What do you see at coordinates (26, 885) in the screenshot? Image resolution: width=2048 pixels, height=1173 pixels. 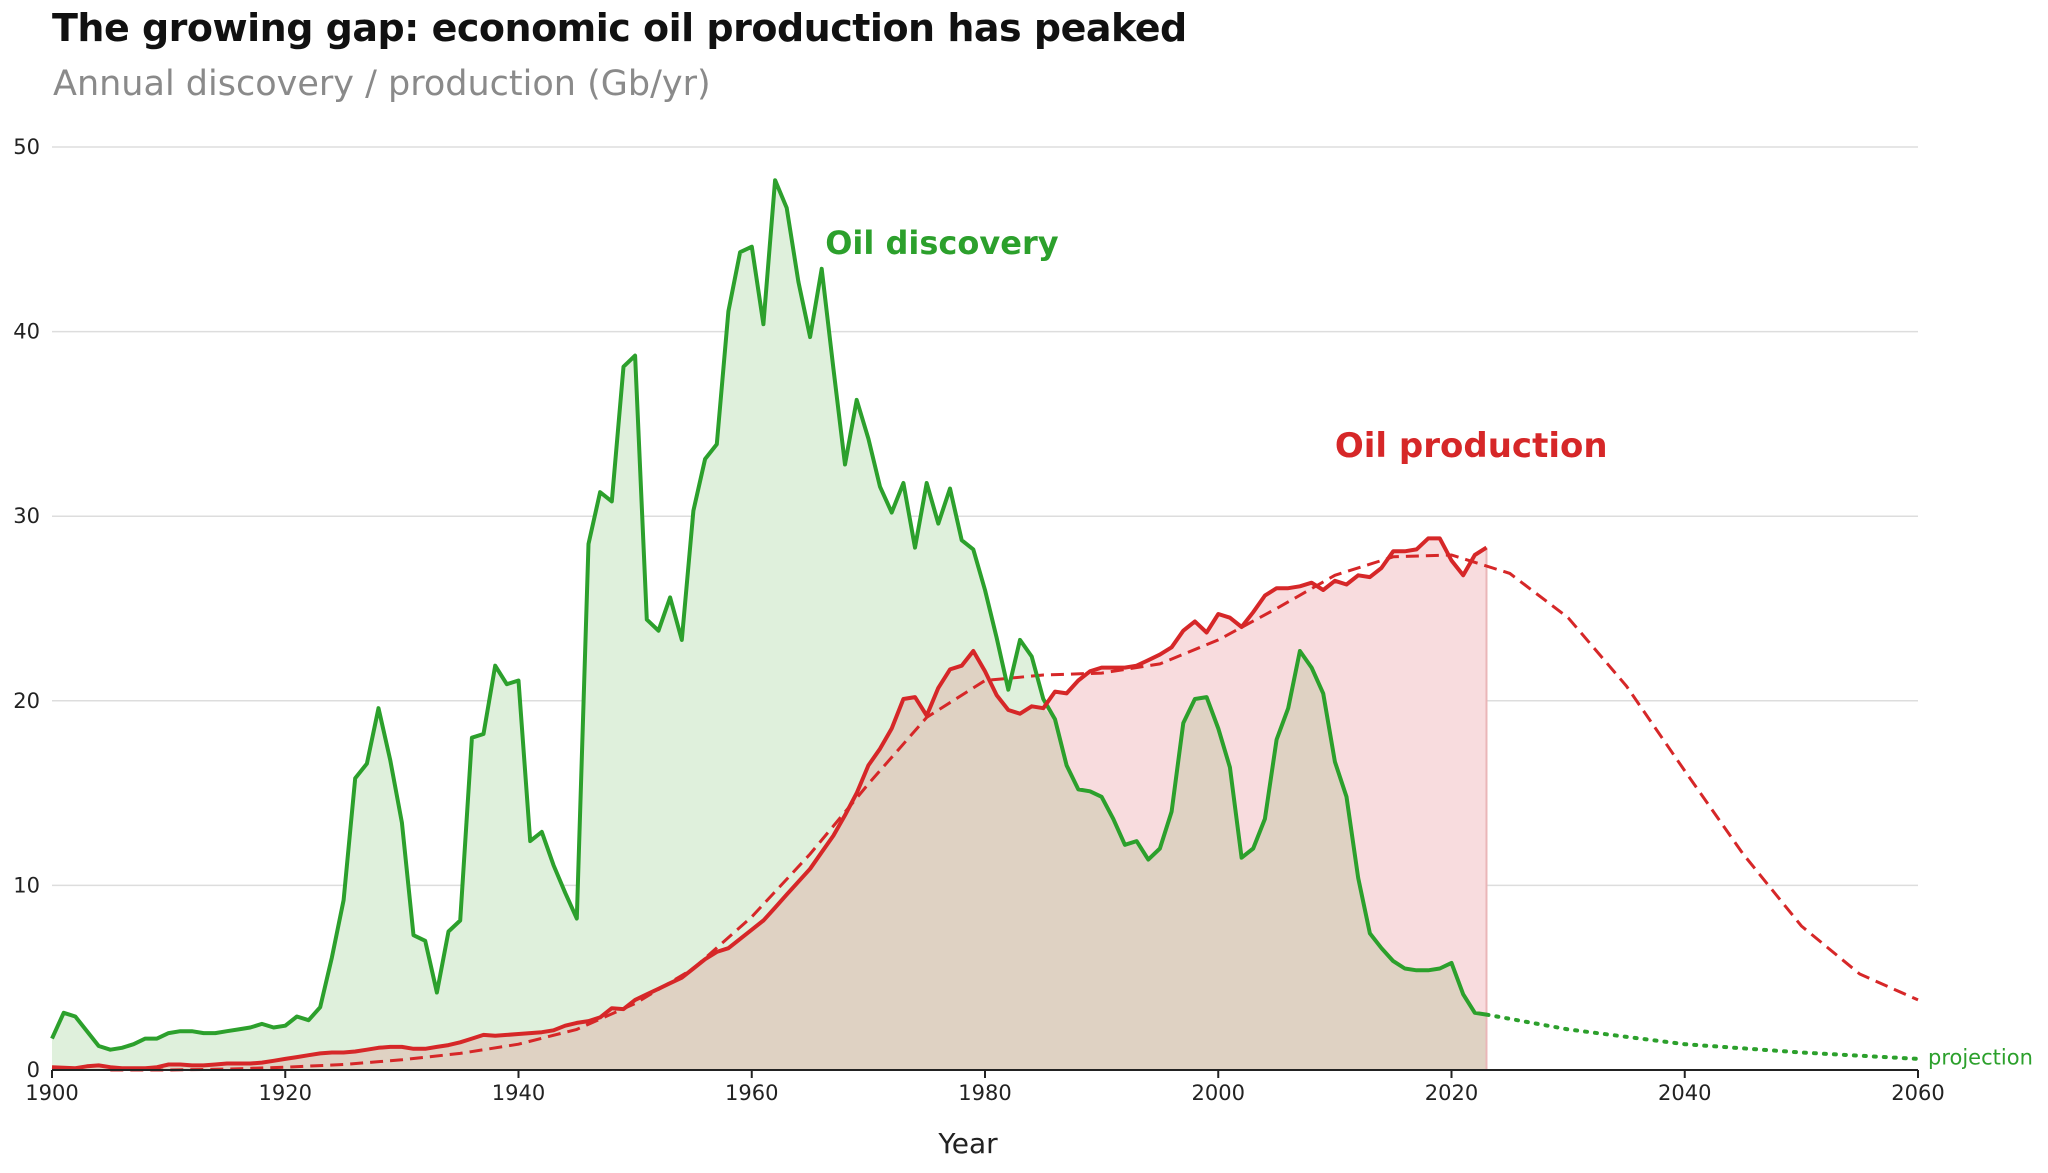 I see `y-tick-label-10: 10` at bounding box center [26, 885].